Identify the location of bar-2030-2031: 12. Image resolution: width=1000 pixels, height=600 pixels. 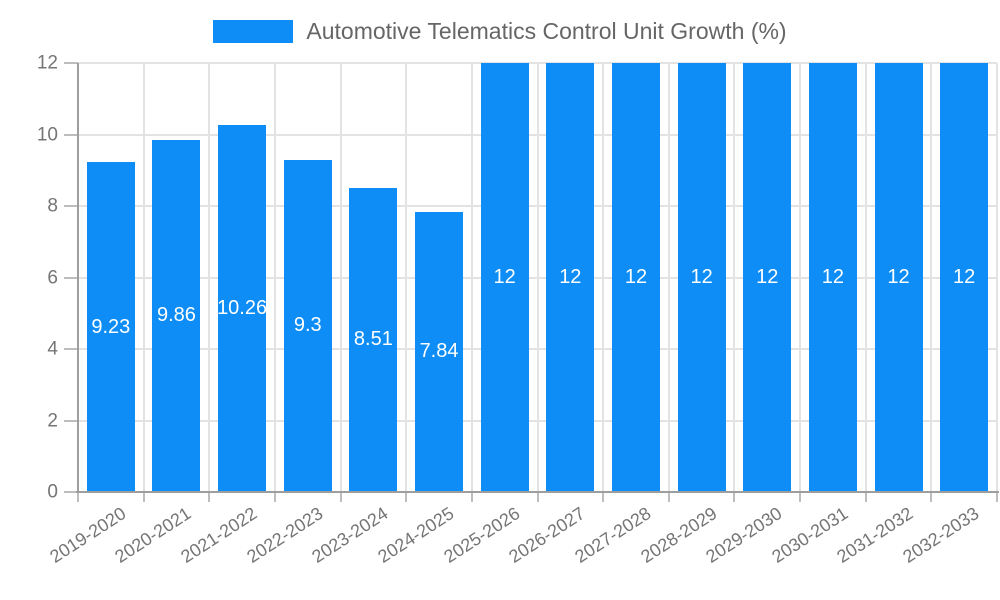
(832, 277).